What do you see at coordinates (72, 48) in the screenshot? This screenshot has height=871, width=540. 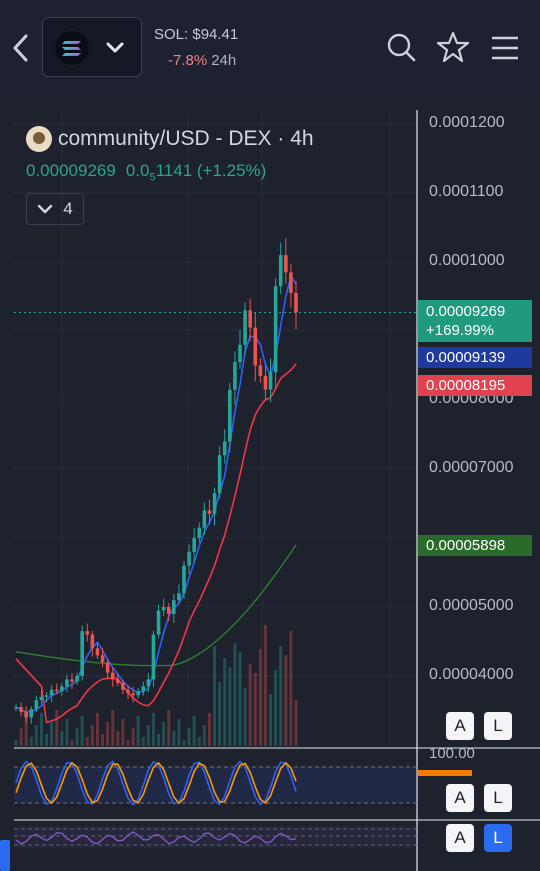 I see `solana-logo-icon` at bounding box center [72, 48].